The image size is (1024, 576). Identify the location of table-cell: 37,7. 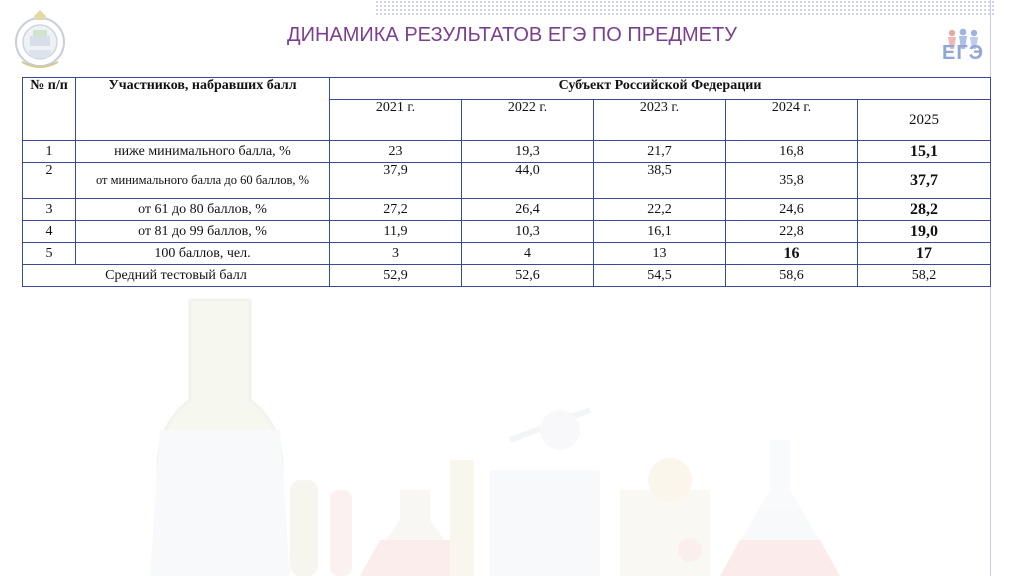
(924, 180).